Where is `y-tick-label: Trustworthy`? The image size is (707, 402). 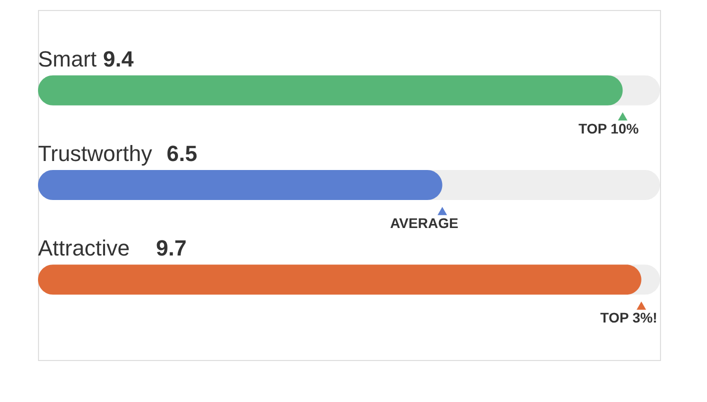 y-tick-label: Trustworthy is located at coordinates (95, 153).